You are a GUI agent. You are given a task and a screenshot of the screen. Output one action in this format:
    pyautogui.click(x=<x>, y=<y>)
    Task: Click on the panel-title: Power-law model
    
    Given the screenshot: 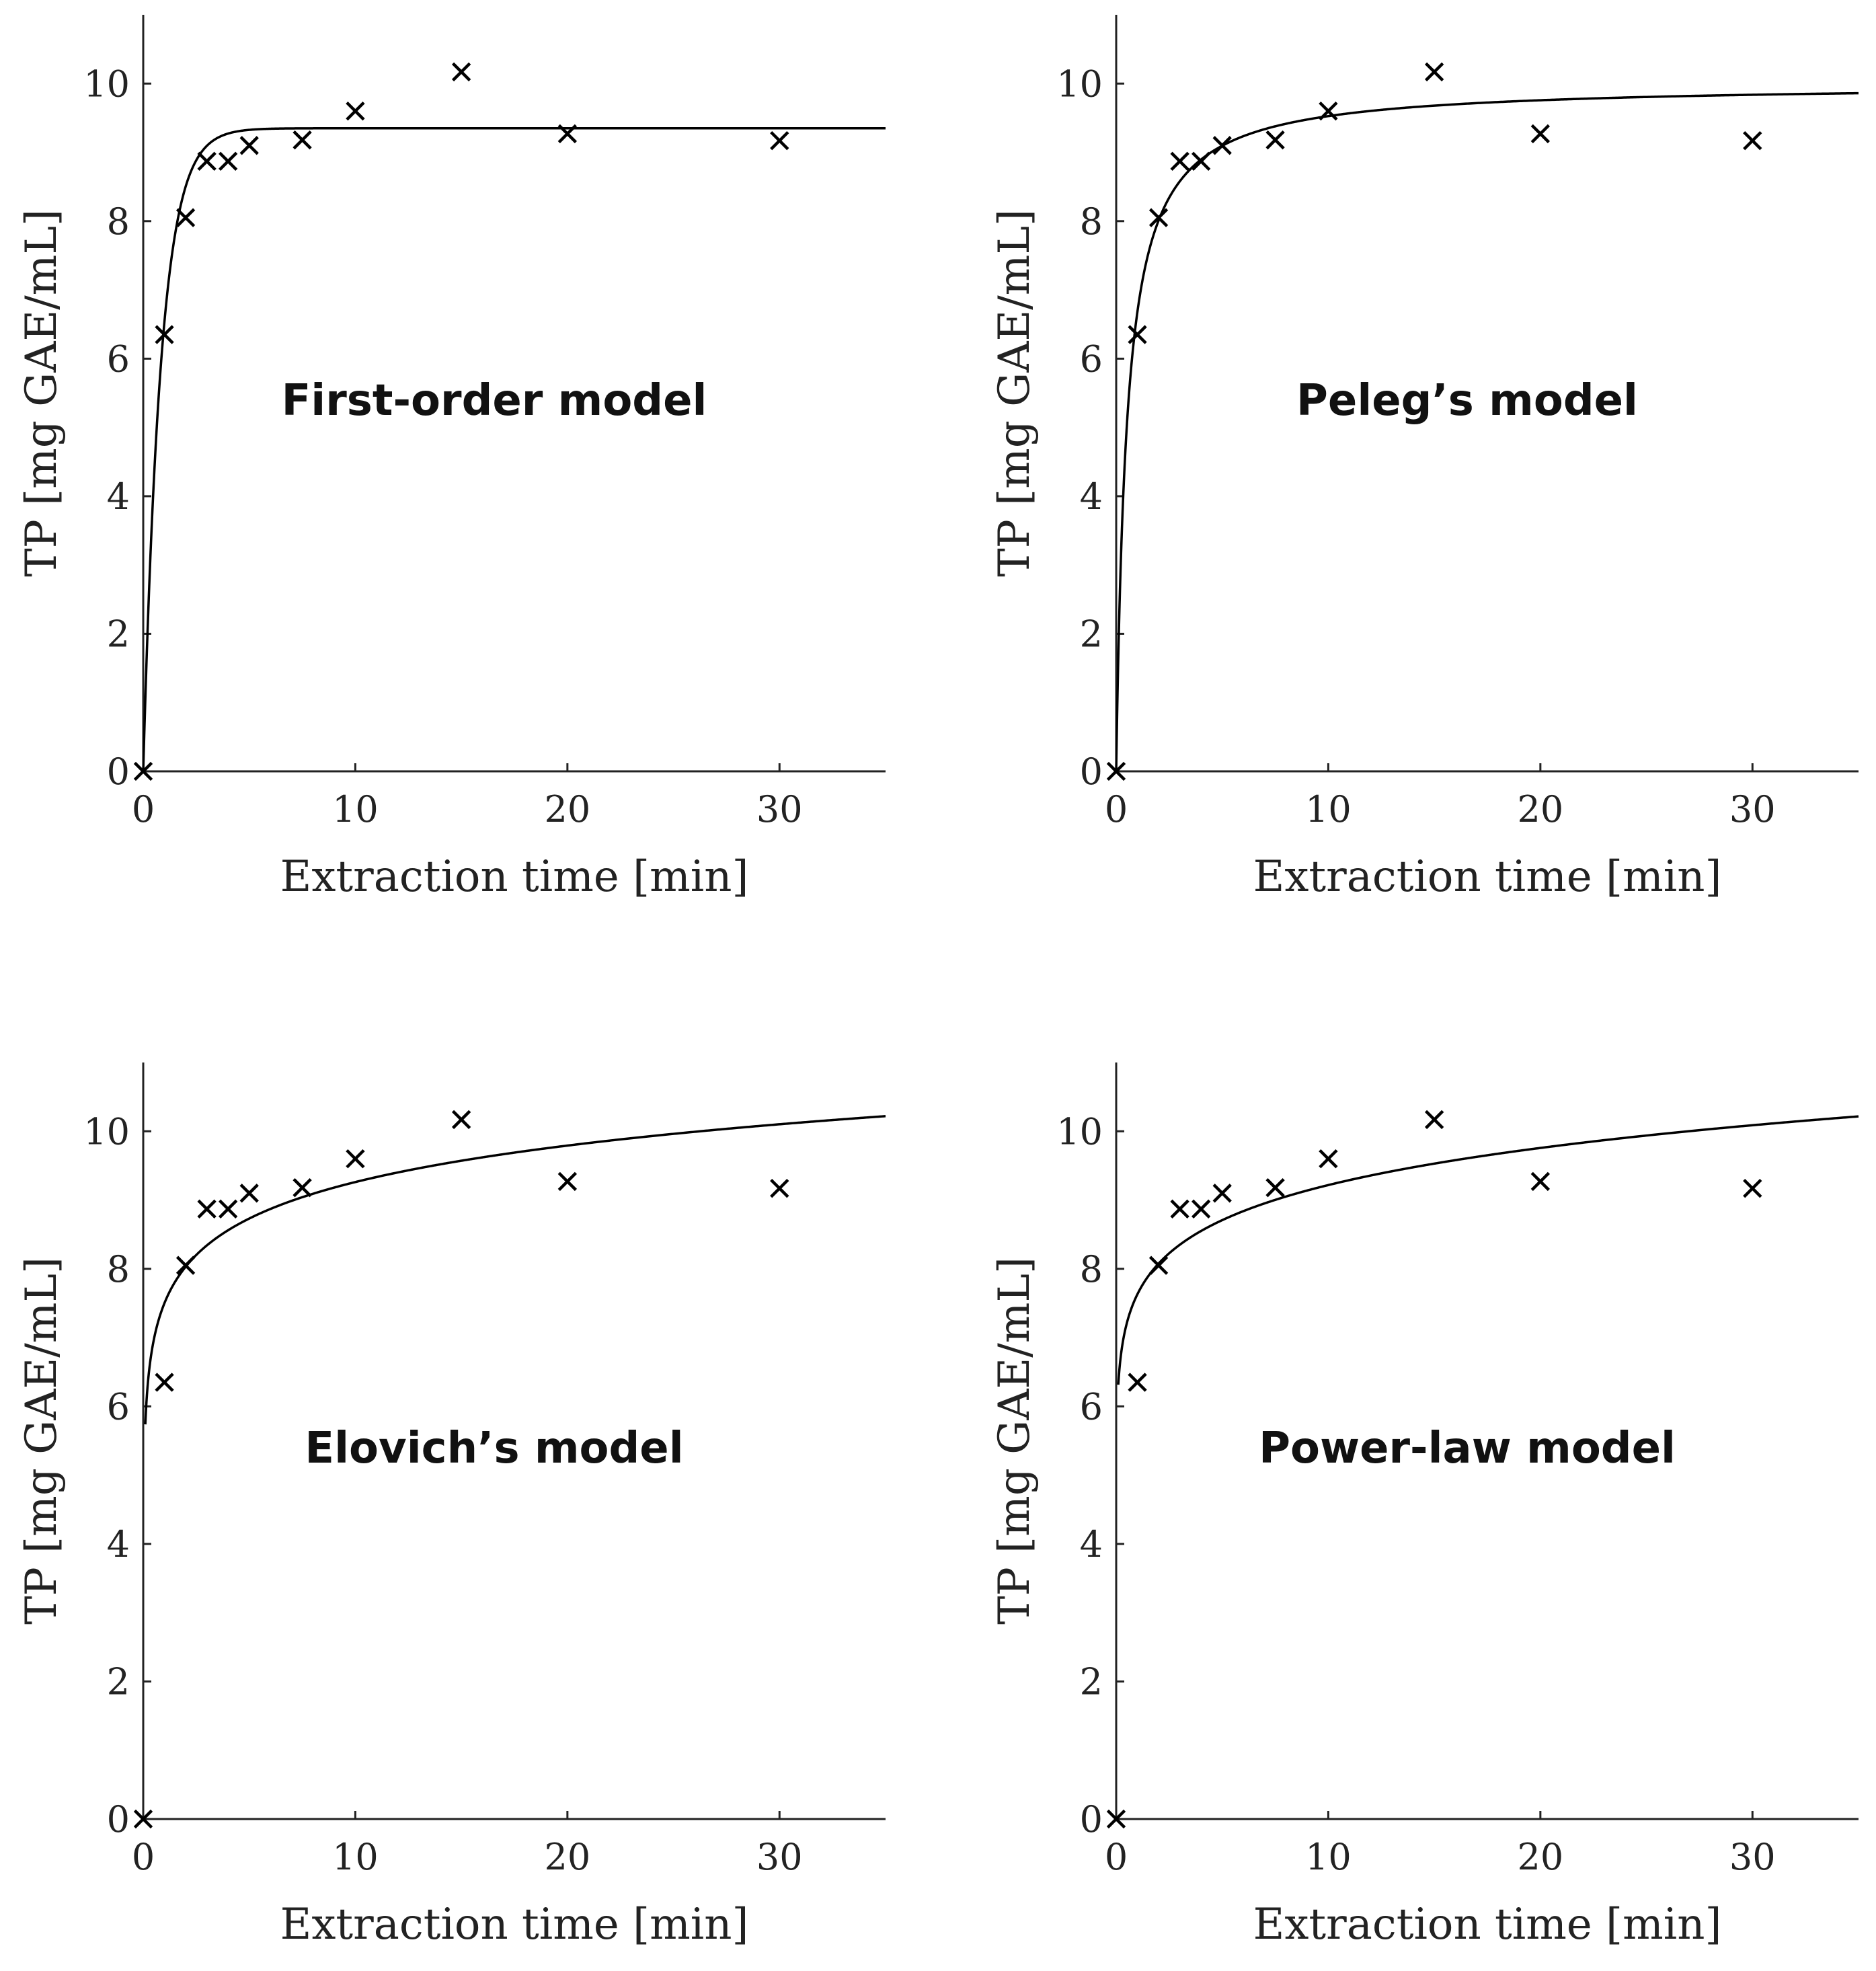 What is the action you would take?
    pyautogui.click(x=1467, y=1448)
    